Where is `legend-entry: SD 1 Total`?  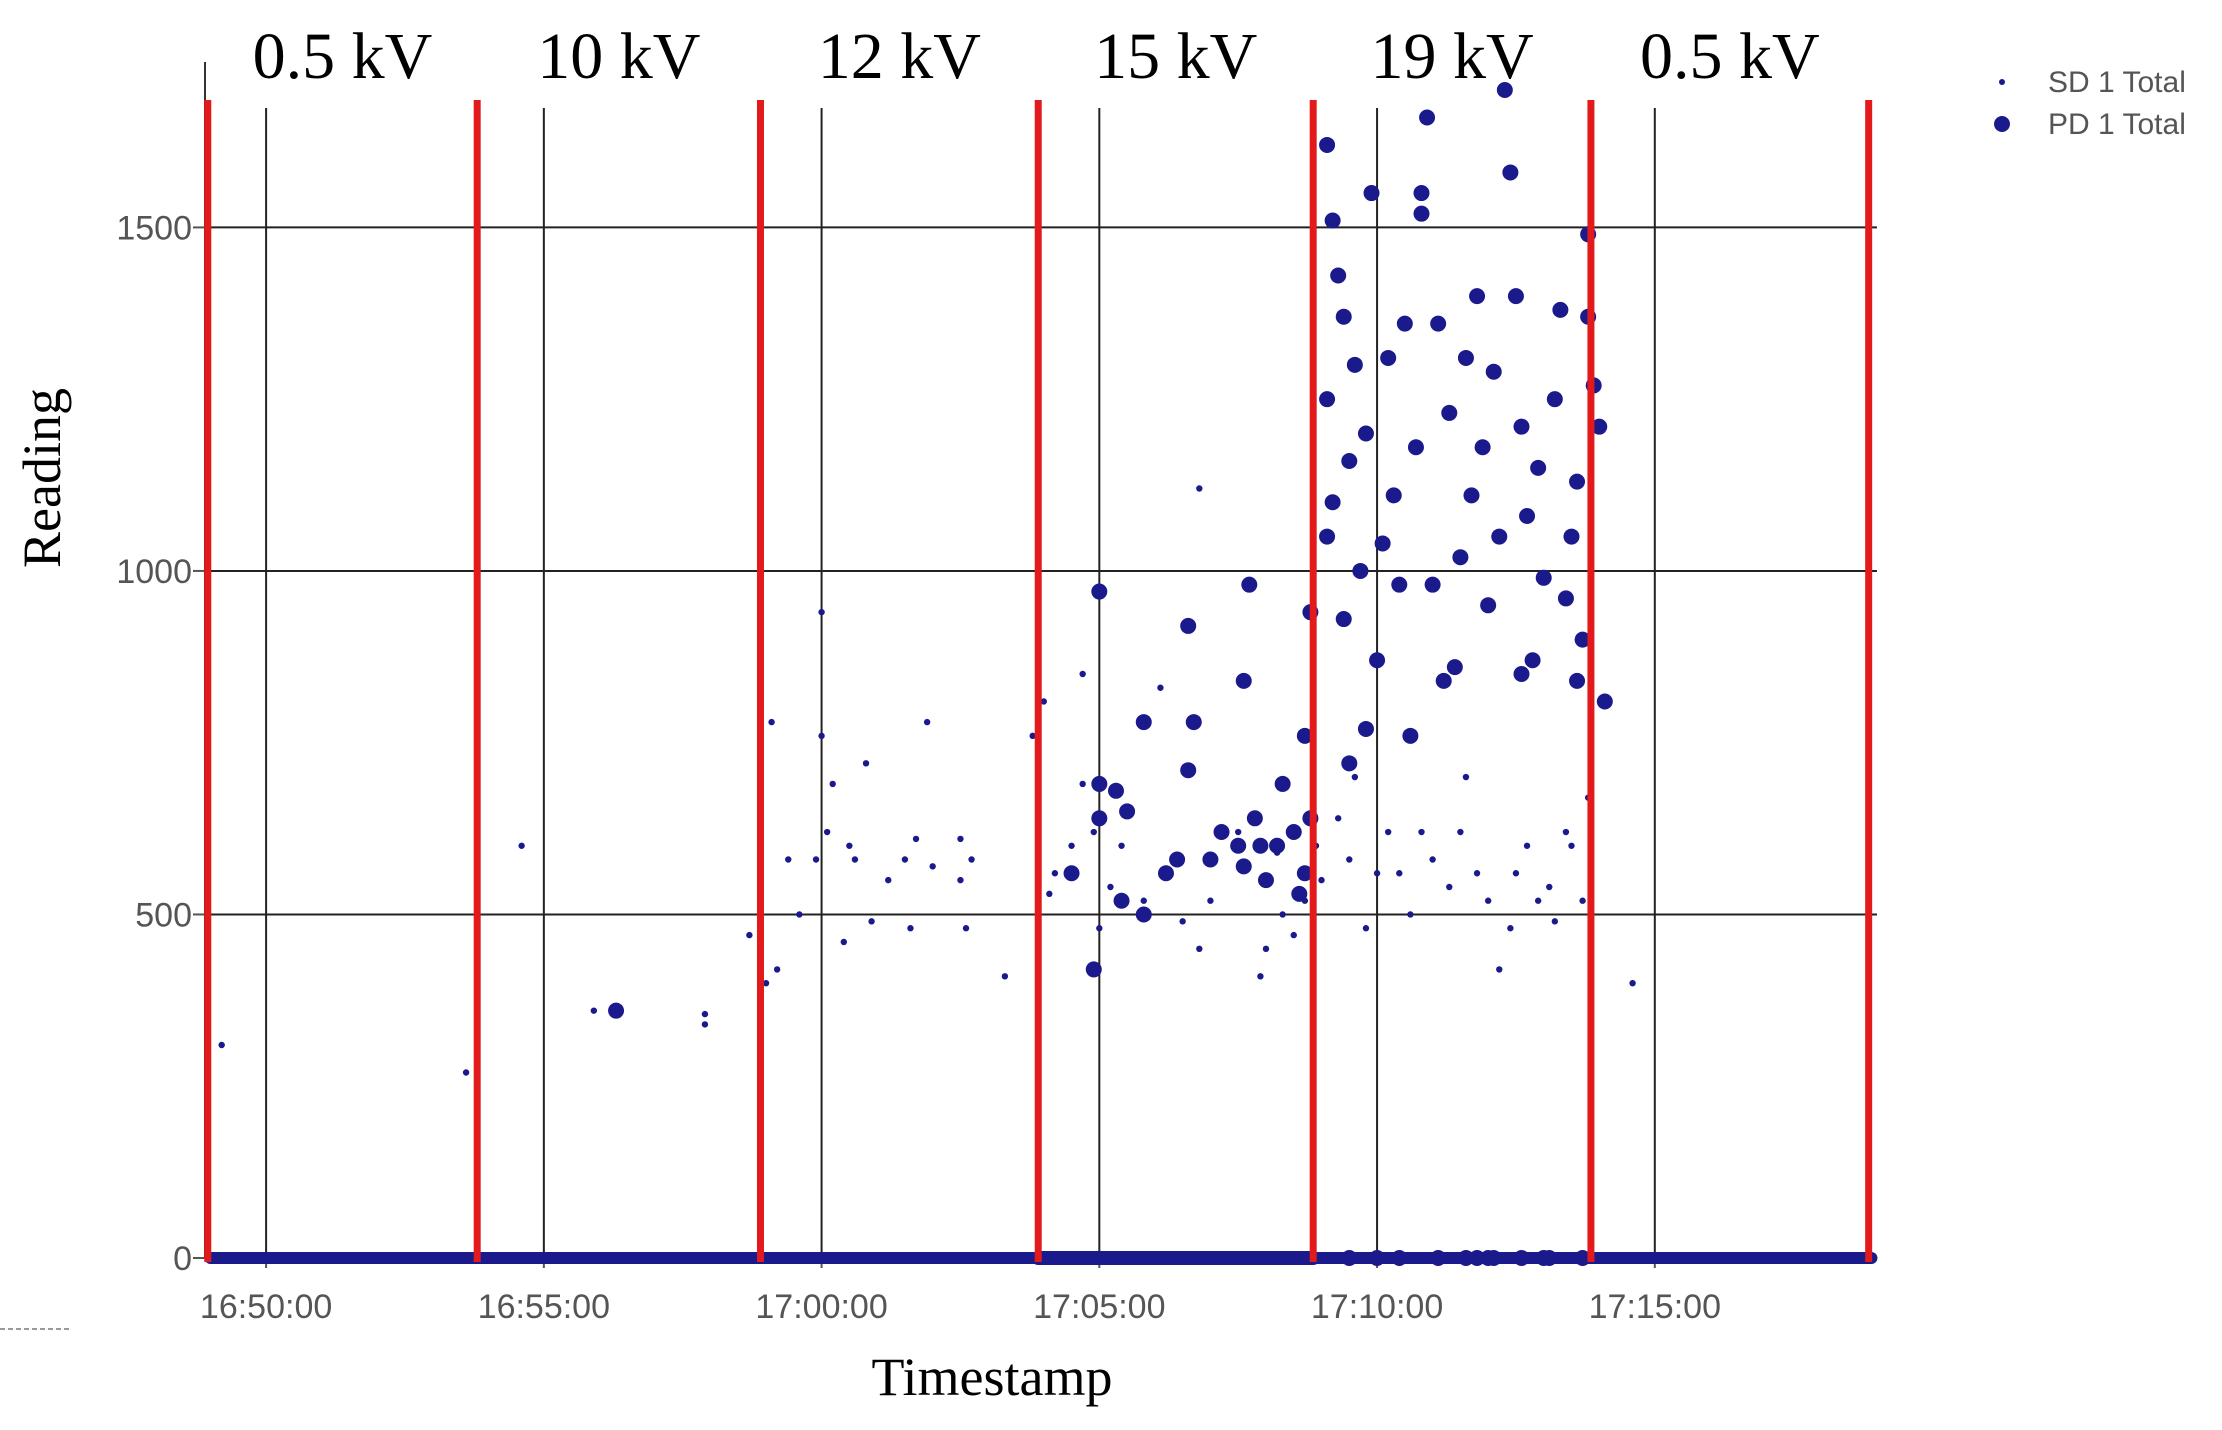
legend-entry: SD 1 Total is located at coordinates (2117, 82).